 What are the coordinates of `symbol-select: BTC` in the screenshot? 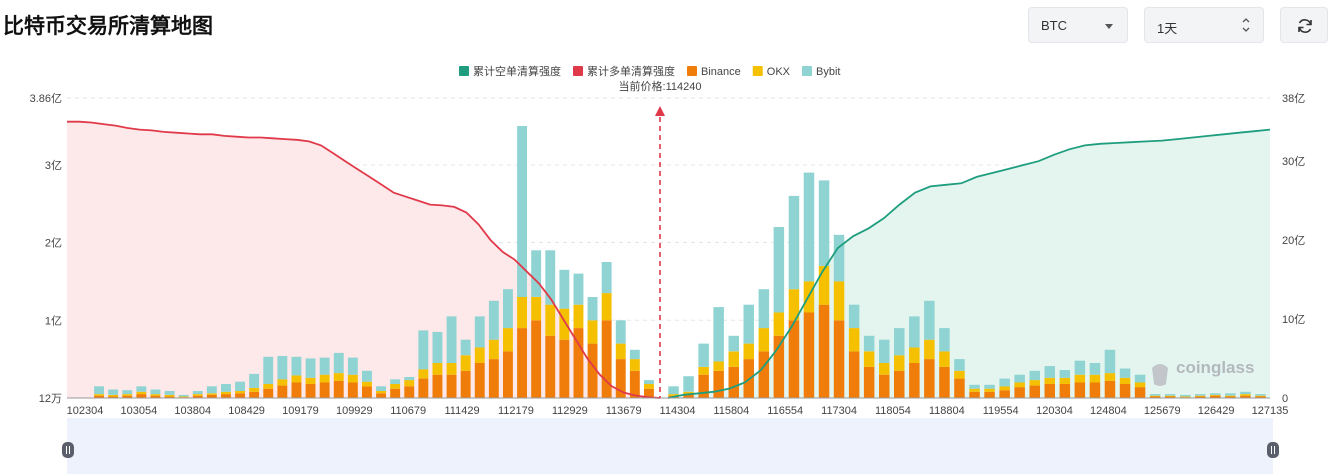 It's located at (1078, 25).